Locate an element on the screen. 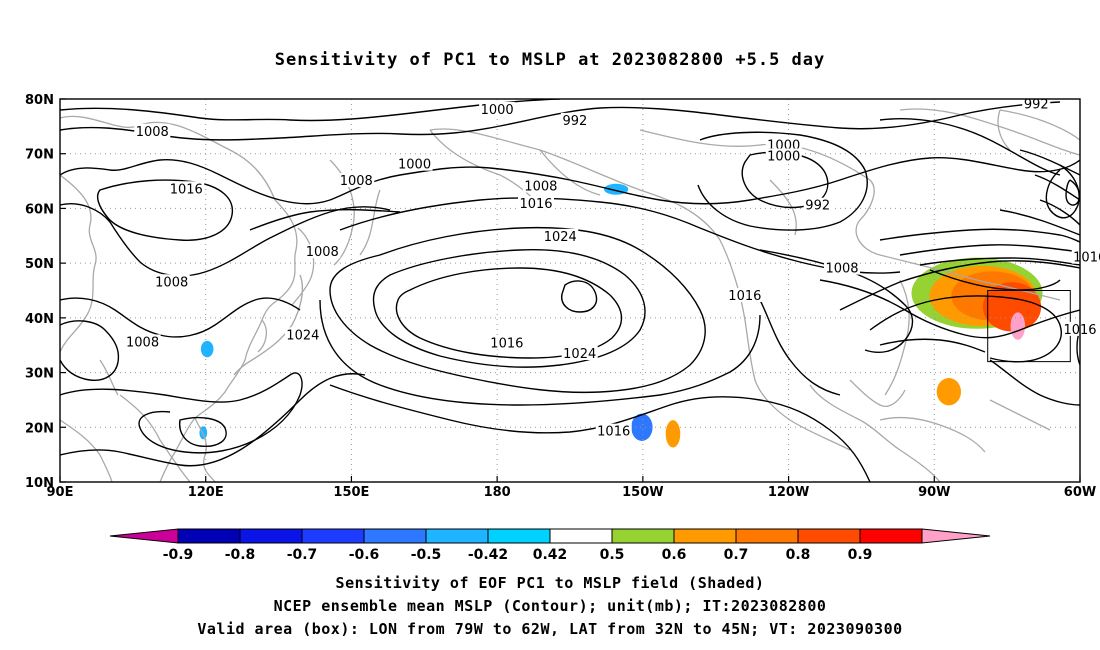  colorbar-level-label: -0.8 is located at coordinates (240, 555).